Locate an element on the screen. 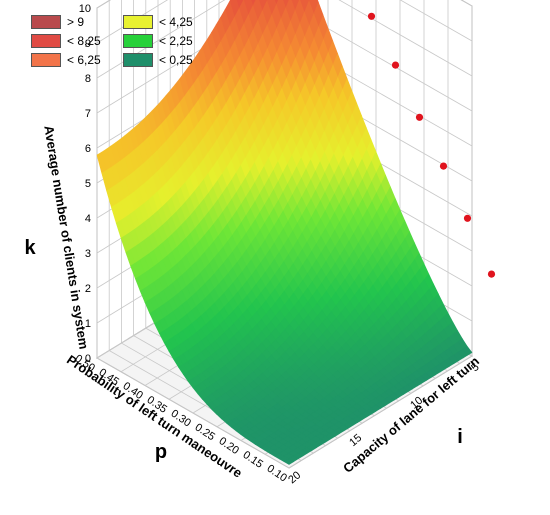  z-tick-label: 1 is located at coordinates (88, 324).